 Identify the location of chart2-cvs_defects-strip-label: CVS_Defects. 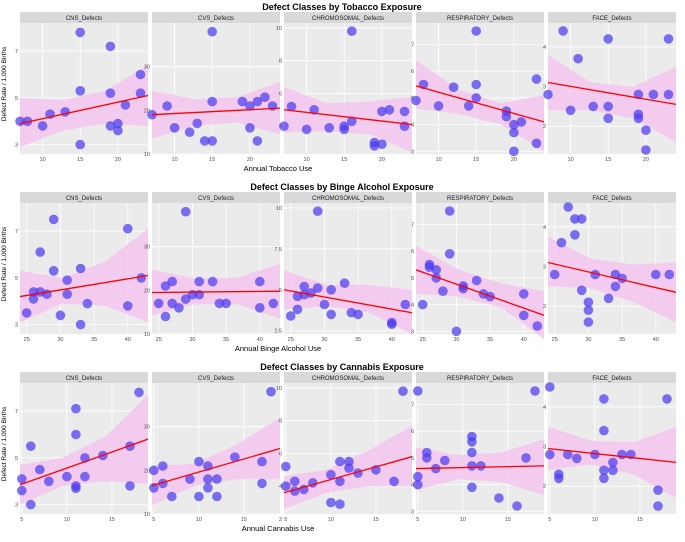
(216, 199).